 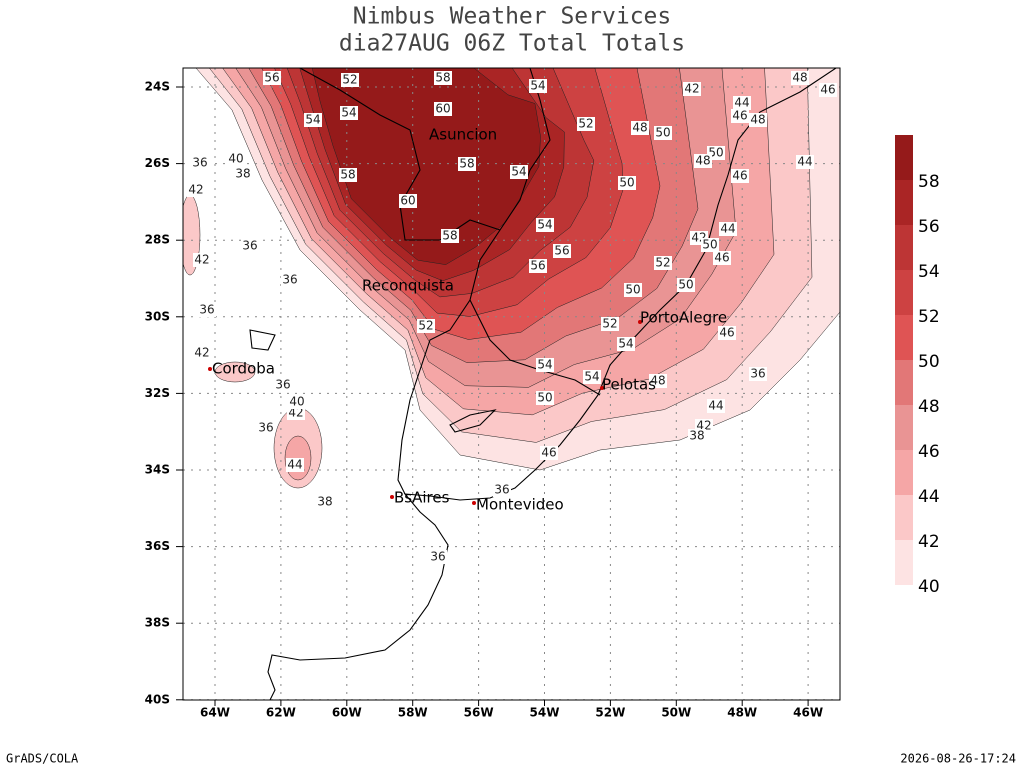 I want to click on contour-label: 44, so click(x=804, y=162).